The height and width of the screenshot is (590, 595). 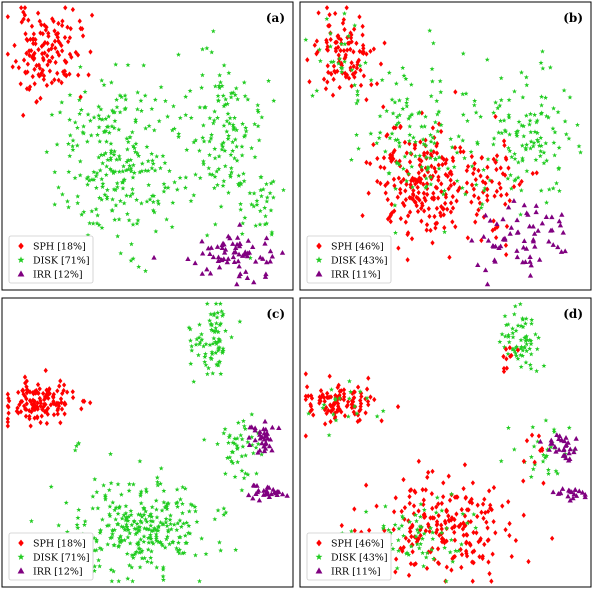 What do you see at coordinates (21, 246) in the screenshot?
I see `legend-marker-sph` at bounding box center [21, 246].